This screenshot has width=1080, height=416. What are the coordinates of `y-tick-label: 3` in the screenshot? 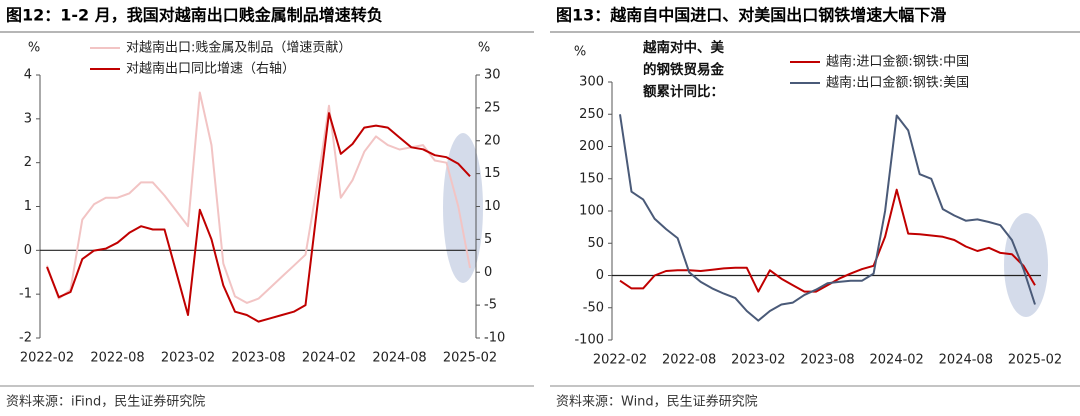 It's located at (28, 118).